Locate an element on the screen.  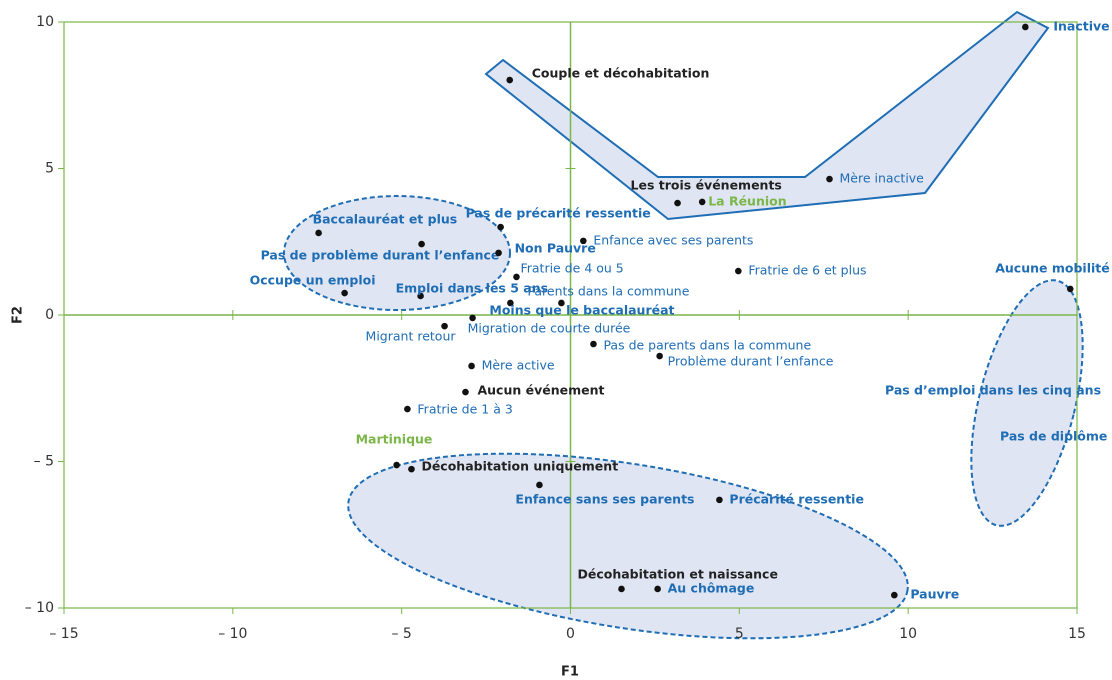
point-label: Précarité ressentie is located at coordinates (796, 498).